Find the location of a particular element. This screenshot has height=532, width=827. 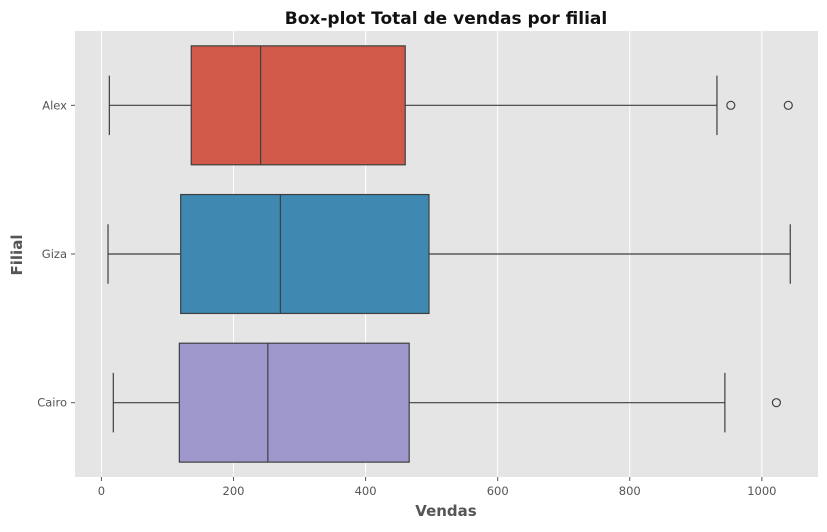

chart-title: Box-plot Total de vendas por filial is located at coordinates (446, 19).